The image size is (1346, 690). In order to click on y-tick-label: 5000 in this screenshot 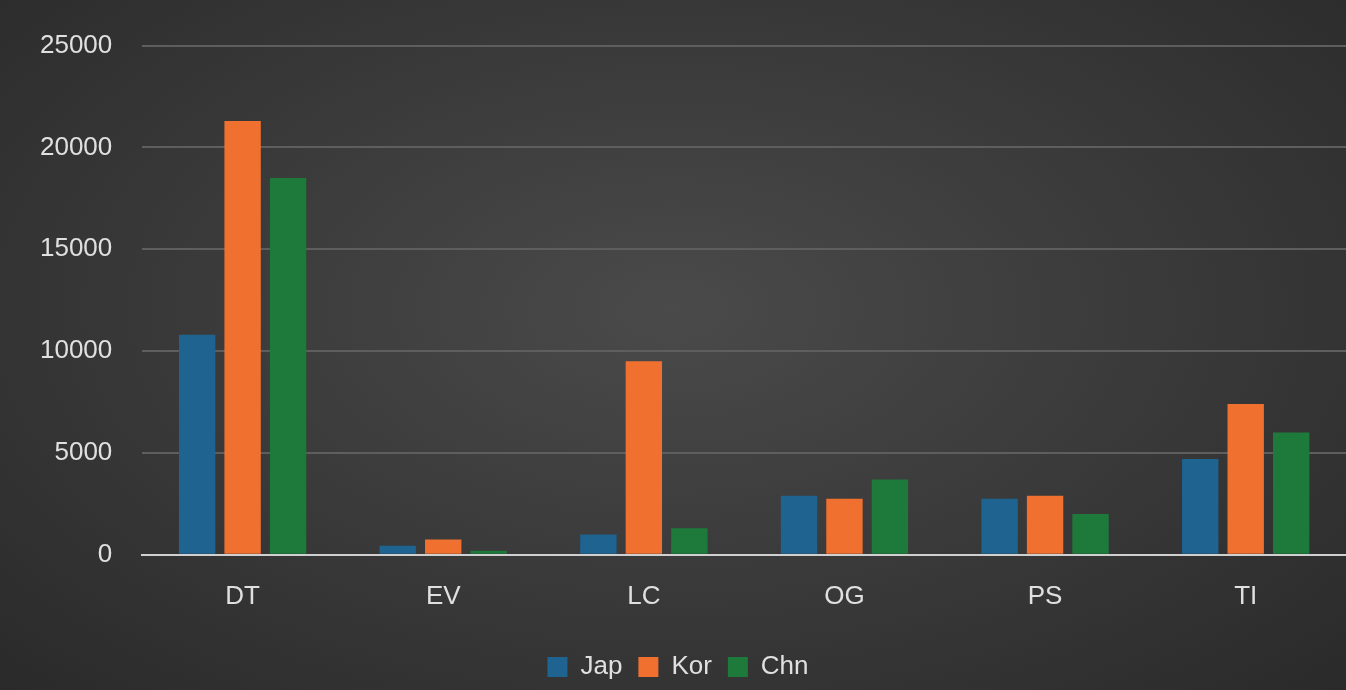, I will do `click(83, 451)`.